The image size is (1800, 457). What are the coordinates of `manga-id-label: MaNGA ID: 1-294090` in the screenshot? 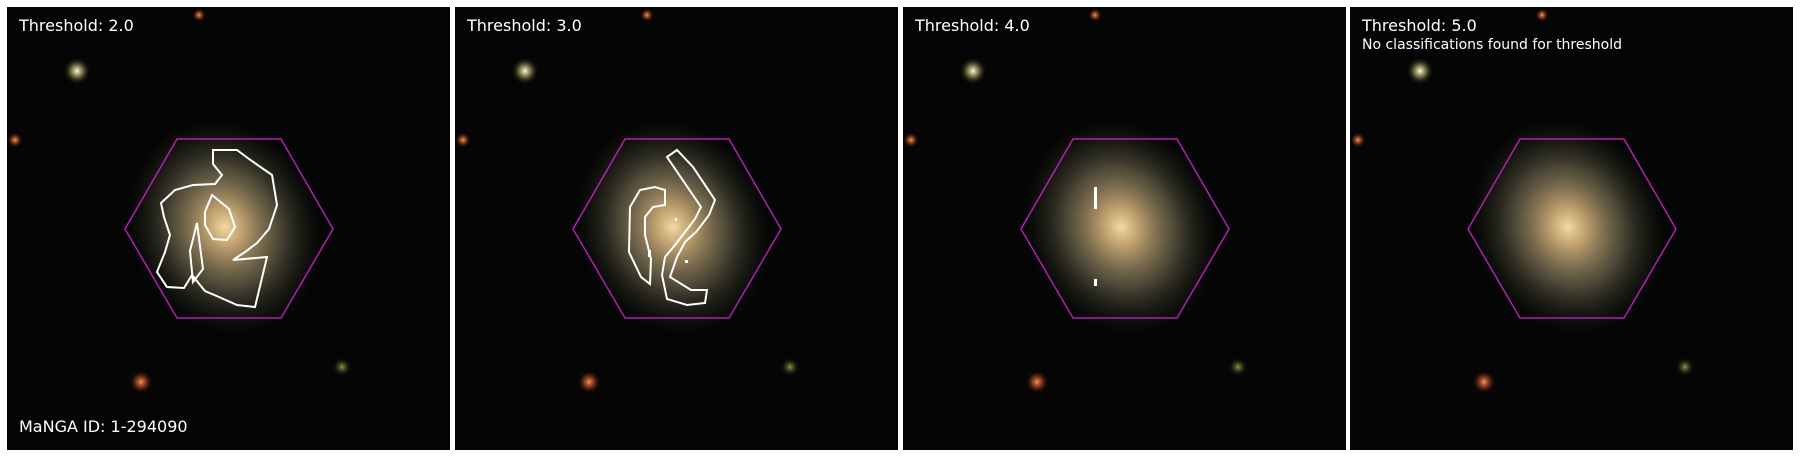 It's located at (103, 426).